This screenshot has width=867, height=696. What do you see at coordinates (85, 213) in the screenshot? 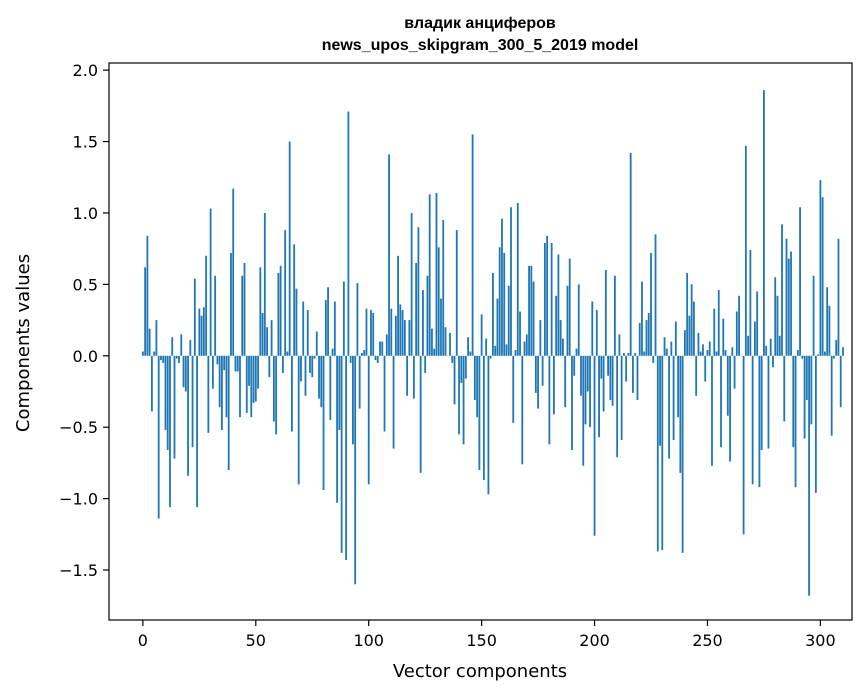
I see `y-tick-label: 1.0` at bounding box center [85, 213].